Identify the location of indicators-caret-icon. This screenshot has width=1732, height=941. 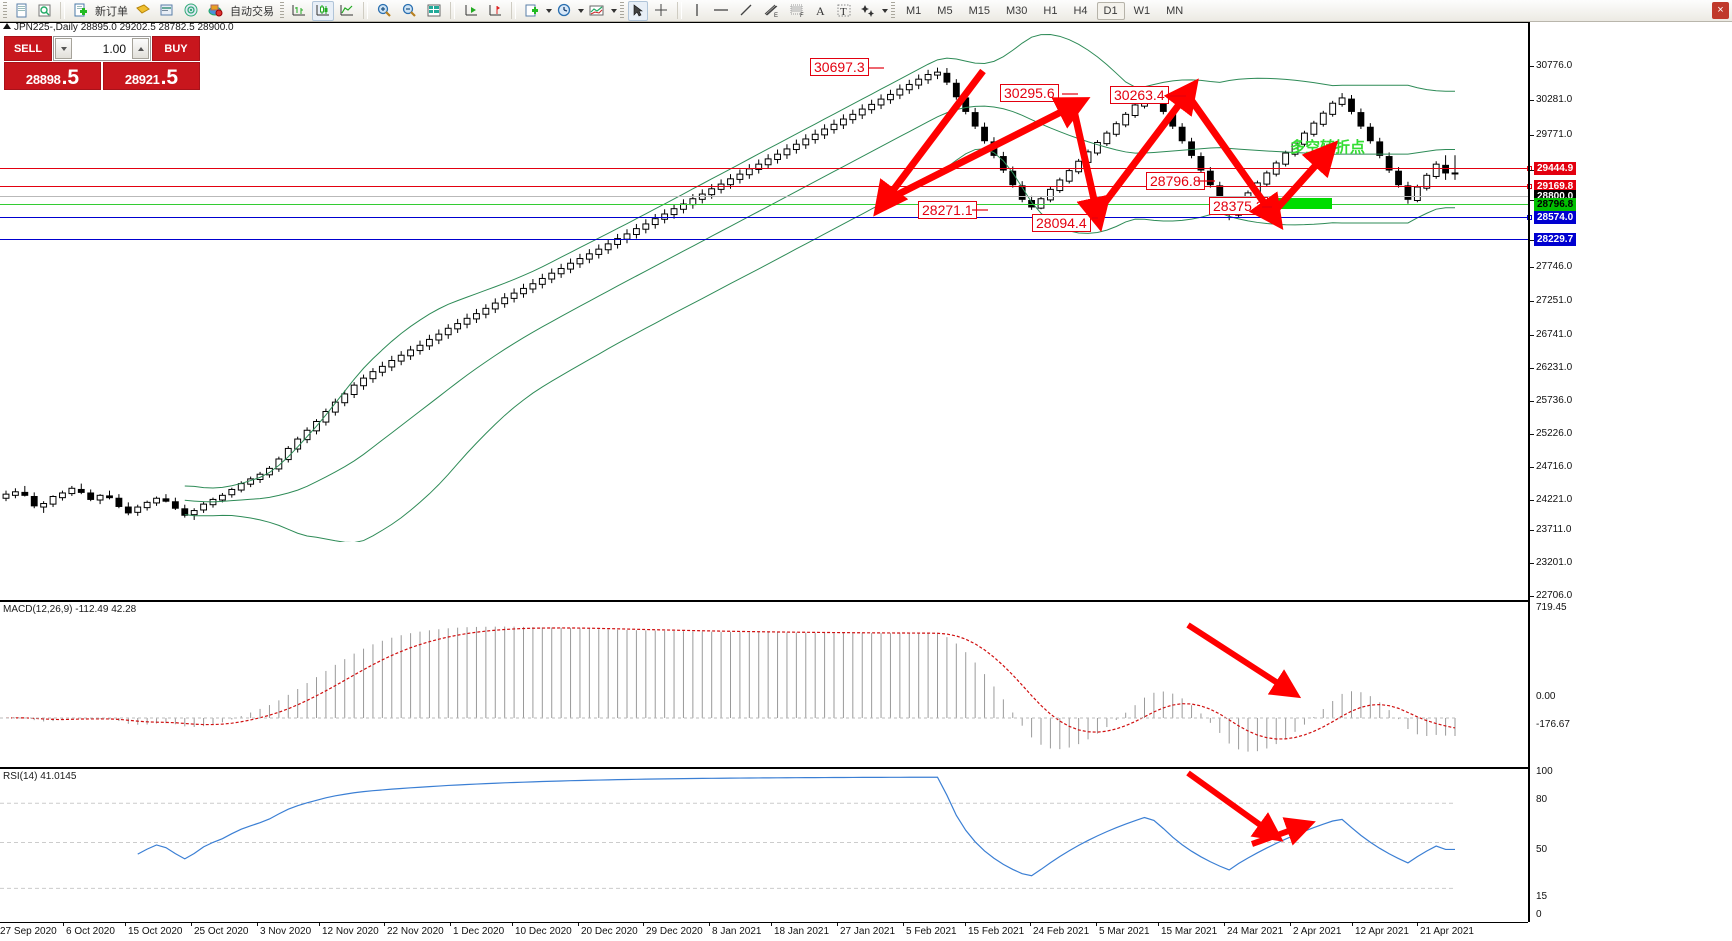
(614, 10).